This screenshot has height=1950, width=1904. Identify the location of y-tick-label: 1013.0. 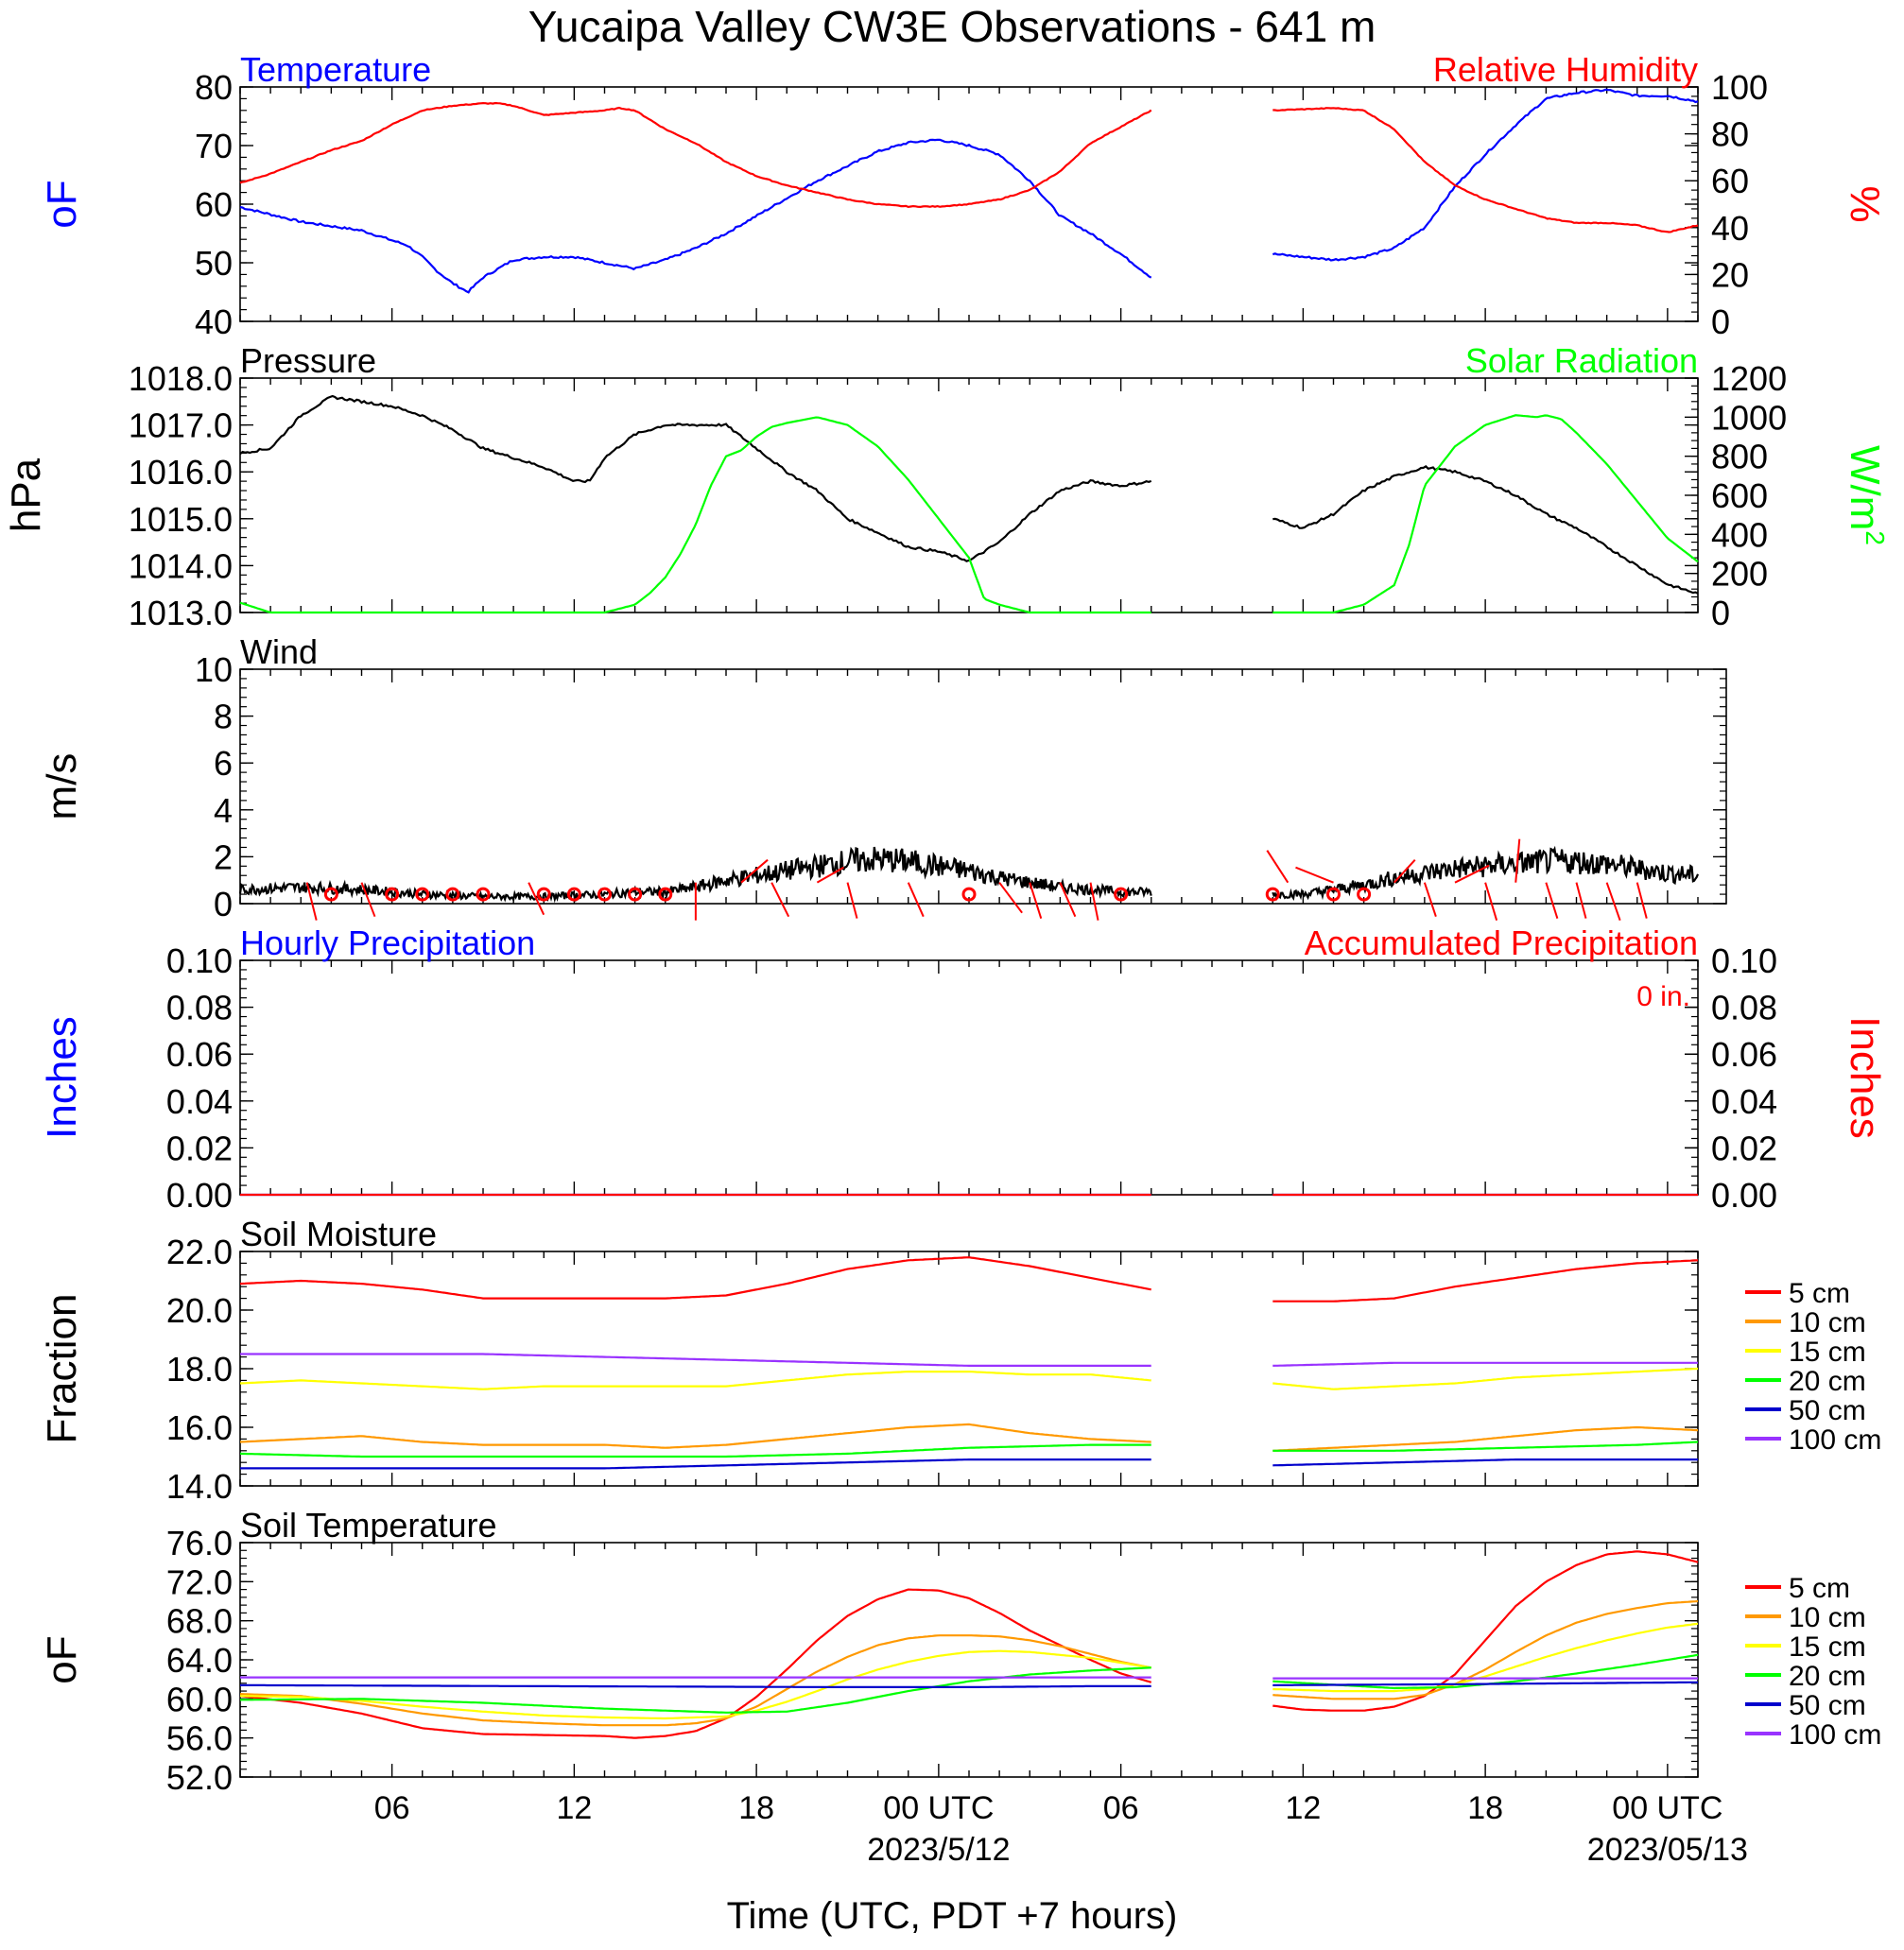
(181, 613).